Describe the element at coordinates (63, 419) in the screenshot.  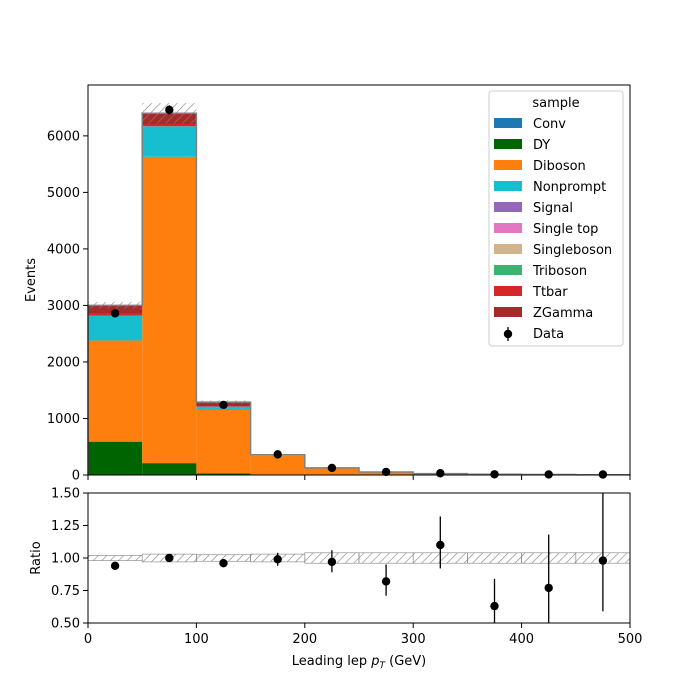
I see `main-ytick-label-1000: 1000` at that location.